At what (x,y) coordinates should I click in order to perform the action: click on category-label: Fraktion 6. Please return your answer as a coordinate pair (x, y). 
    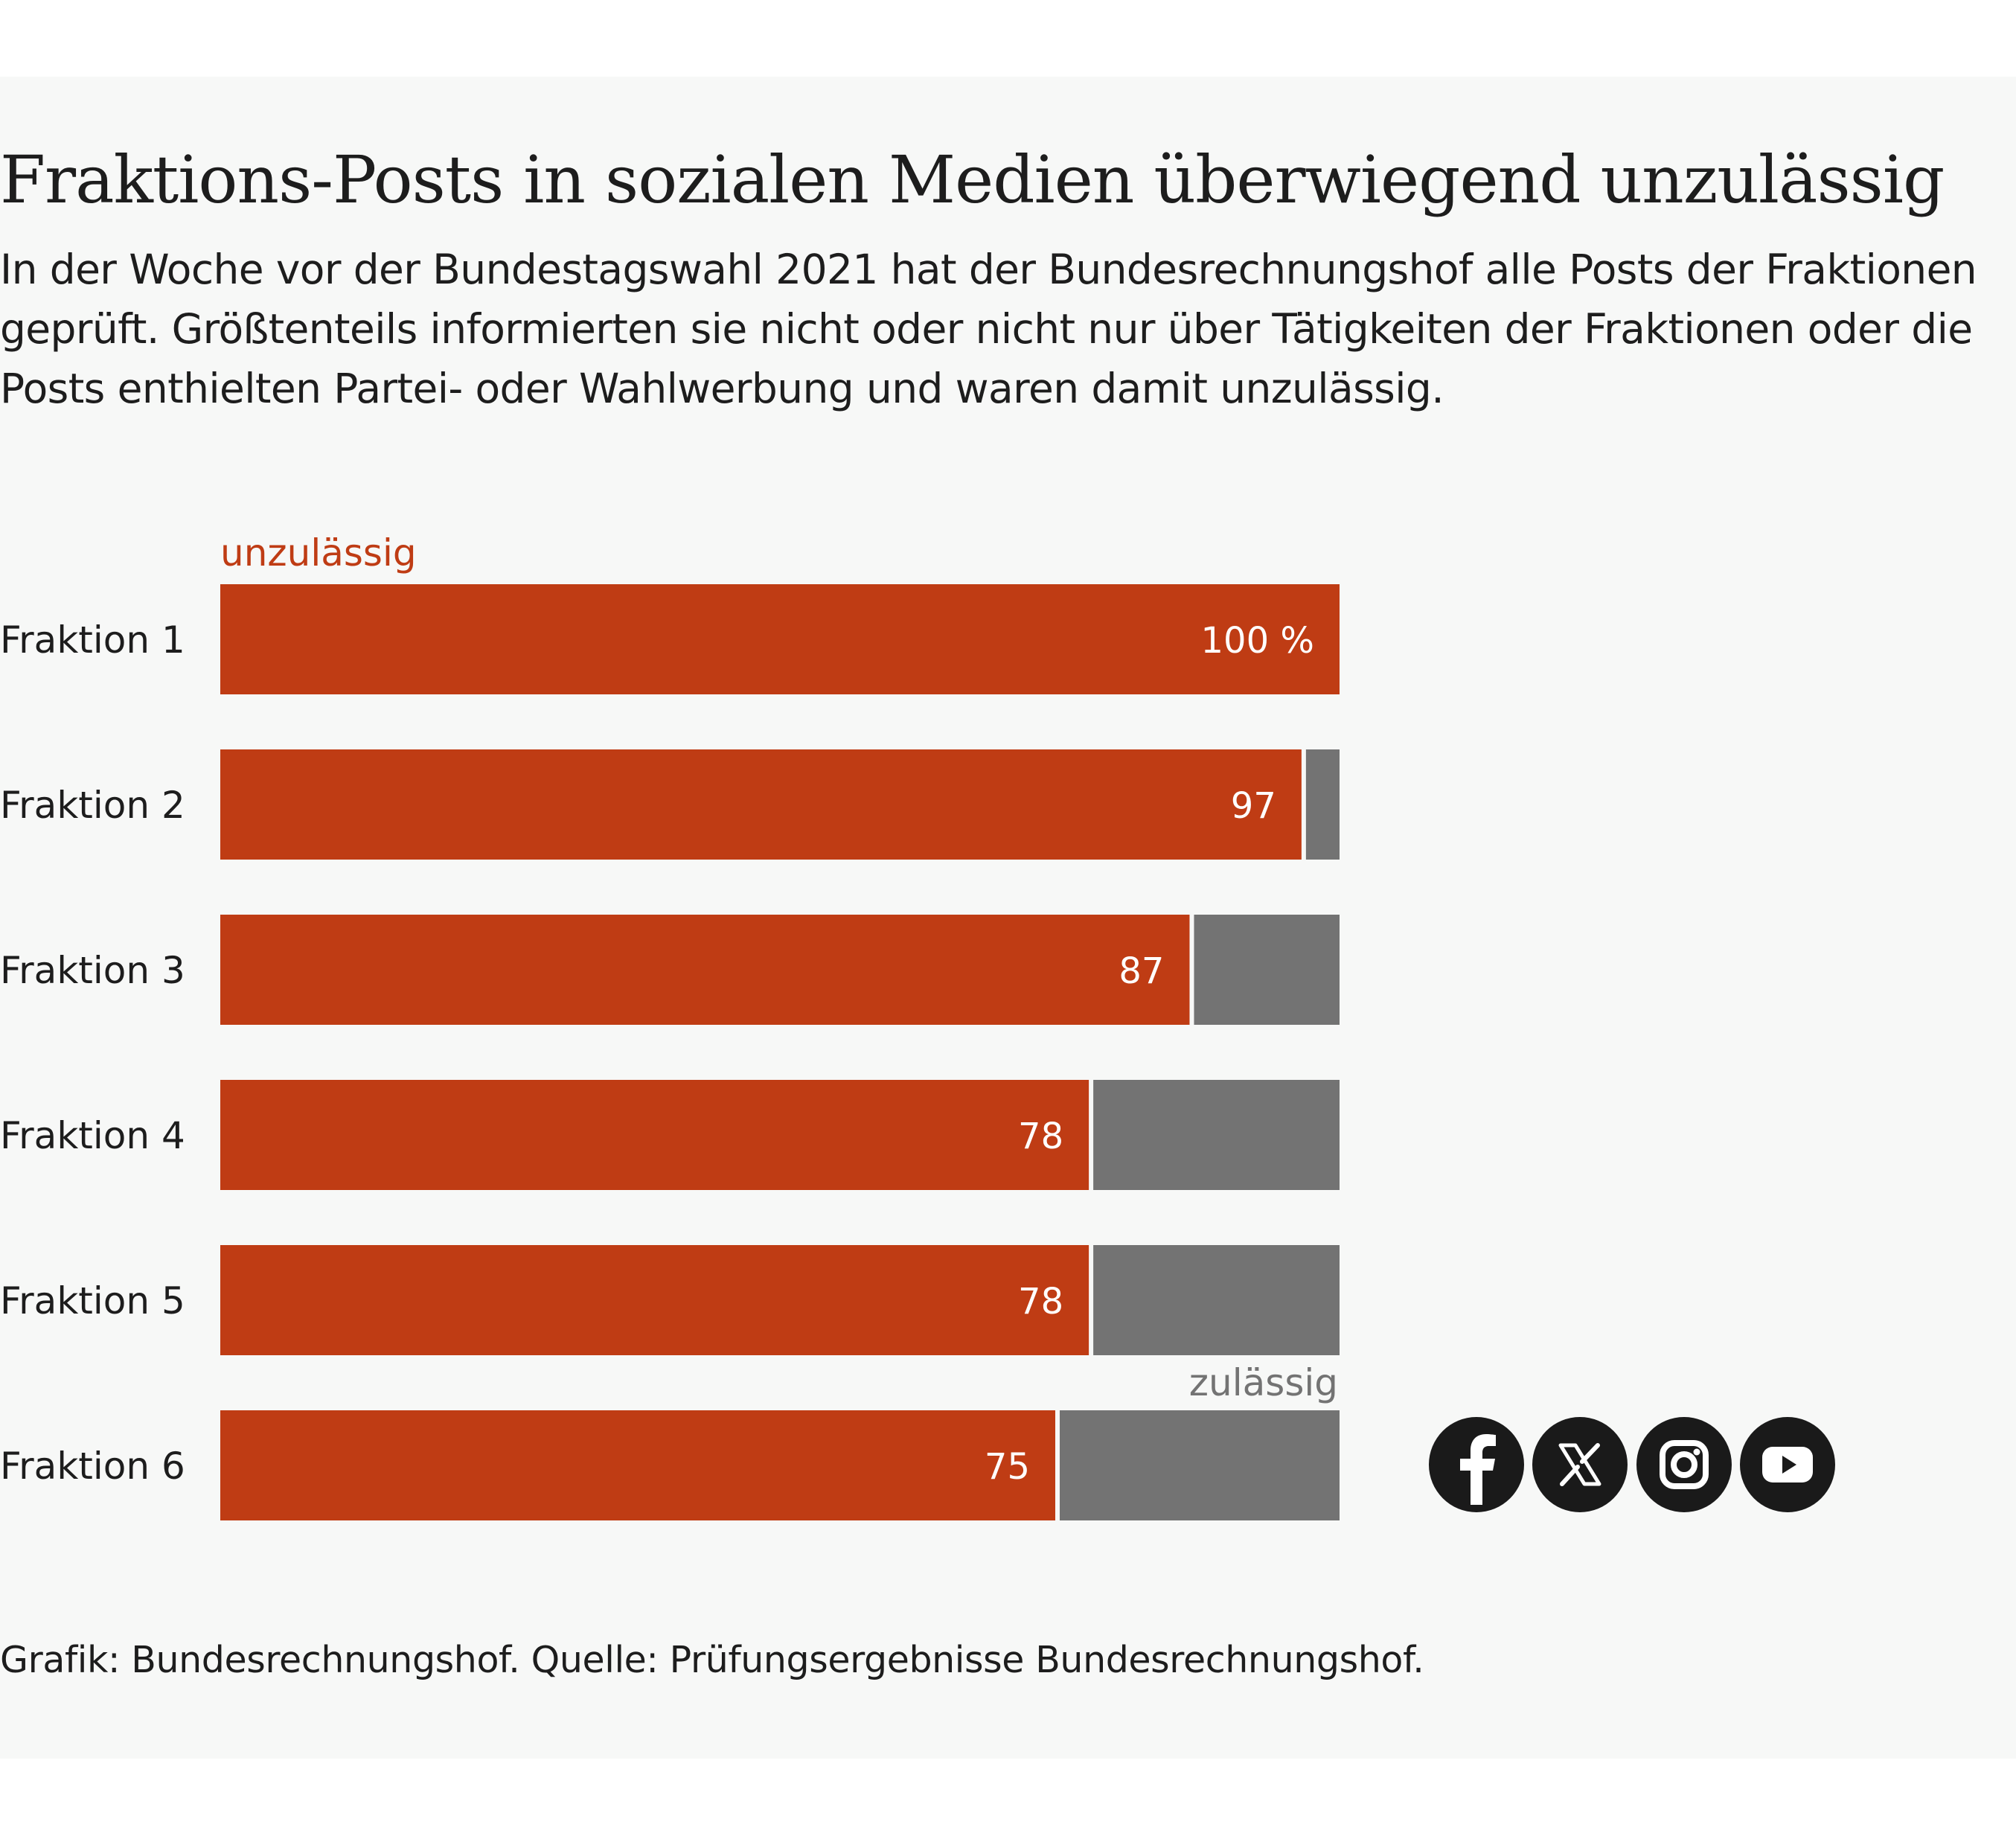
    Looking at the image, I should click on (92, 1467).